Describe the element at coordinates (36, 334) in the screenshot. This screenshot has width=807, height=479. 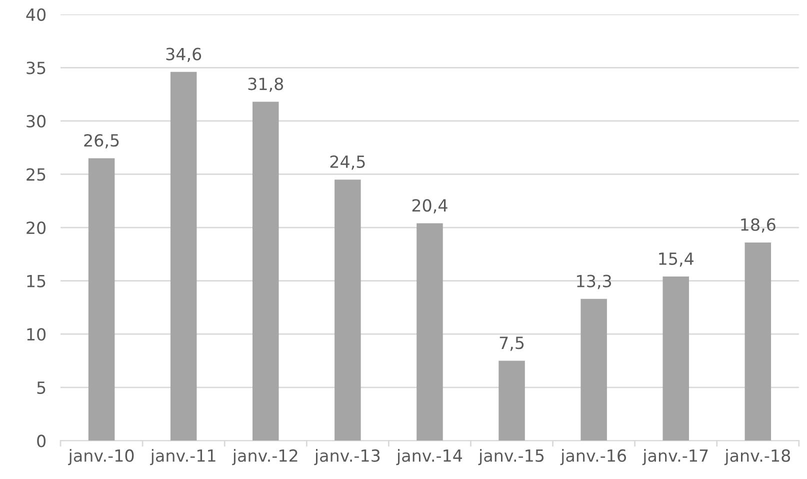
I see `y-tick-label: 10` at that location.